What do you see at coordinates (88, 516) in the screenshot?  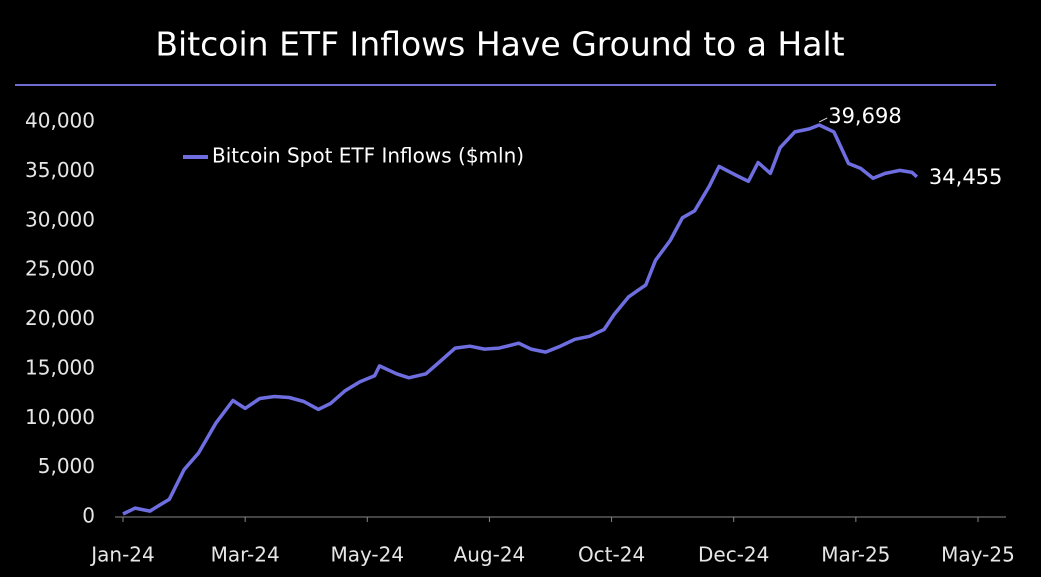 I see `y-tick-label: 0` at bounding box center [88, 516].